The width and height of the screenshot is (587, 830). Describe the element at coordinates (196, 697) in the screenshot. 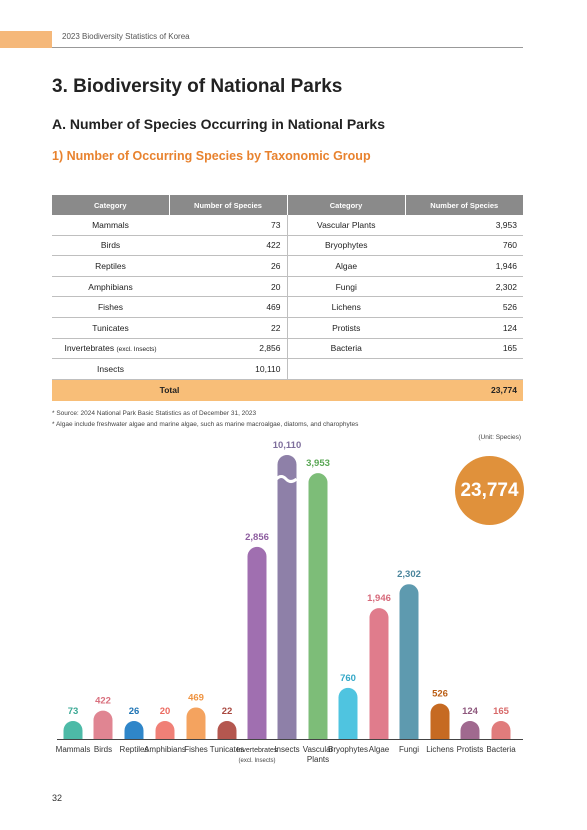

I see `data-label: 469` at that location.